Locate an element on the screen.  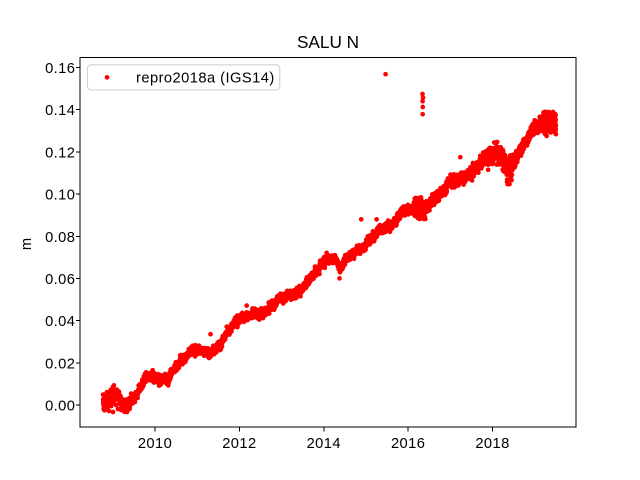
svg-text: repro2018a (IGS14) is located at coordinates (205, 79).